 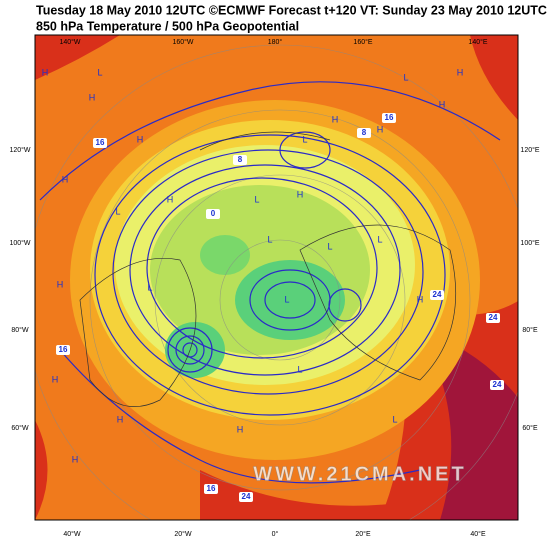 What do you see at coordinates (19, 243) in the screenshot?
I see `longitude-label: 100°W` at bounding box center [19, 243].